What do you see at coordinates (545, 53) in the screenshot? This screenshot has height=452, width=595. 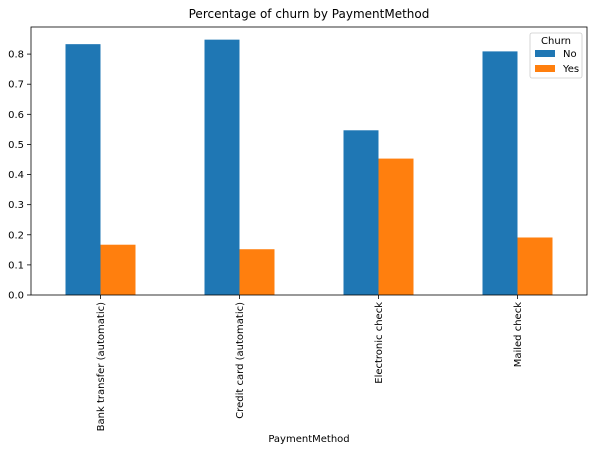 I see `legend-swatch-no` at bounding box center [545, 53].